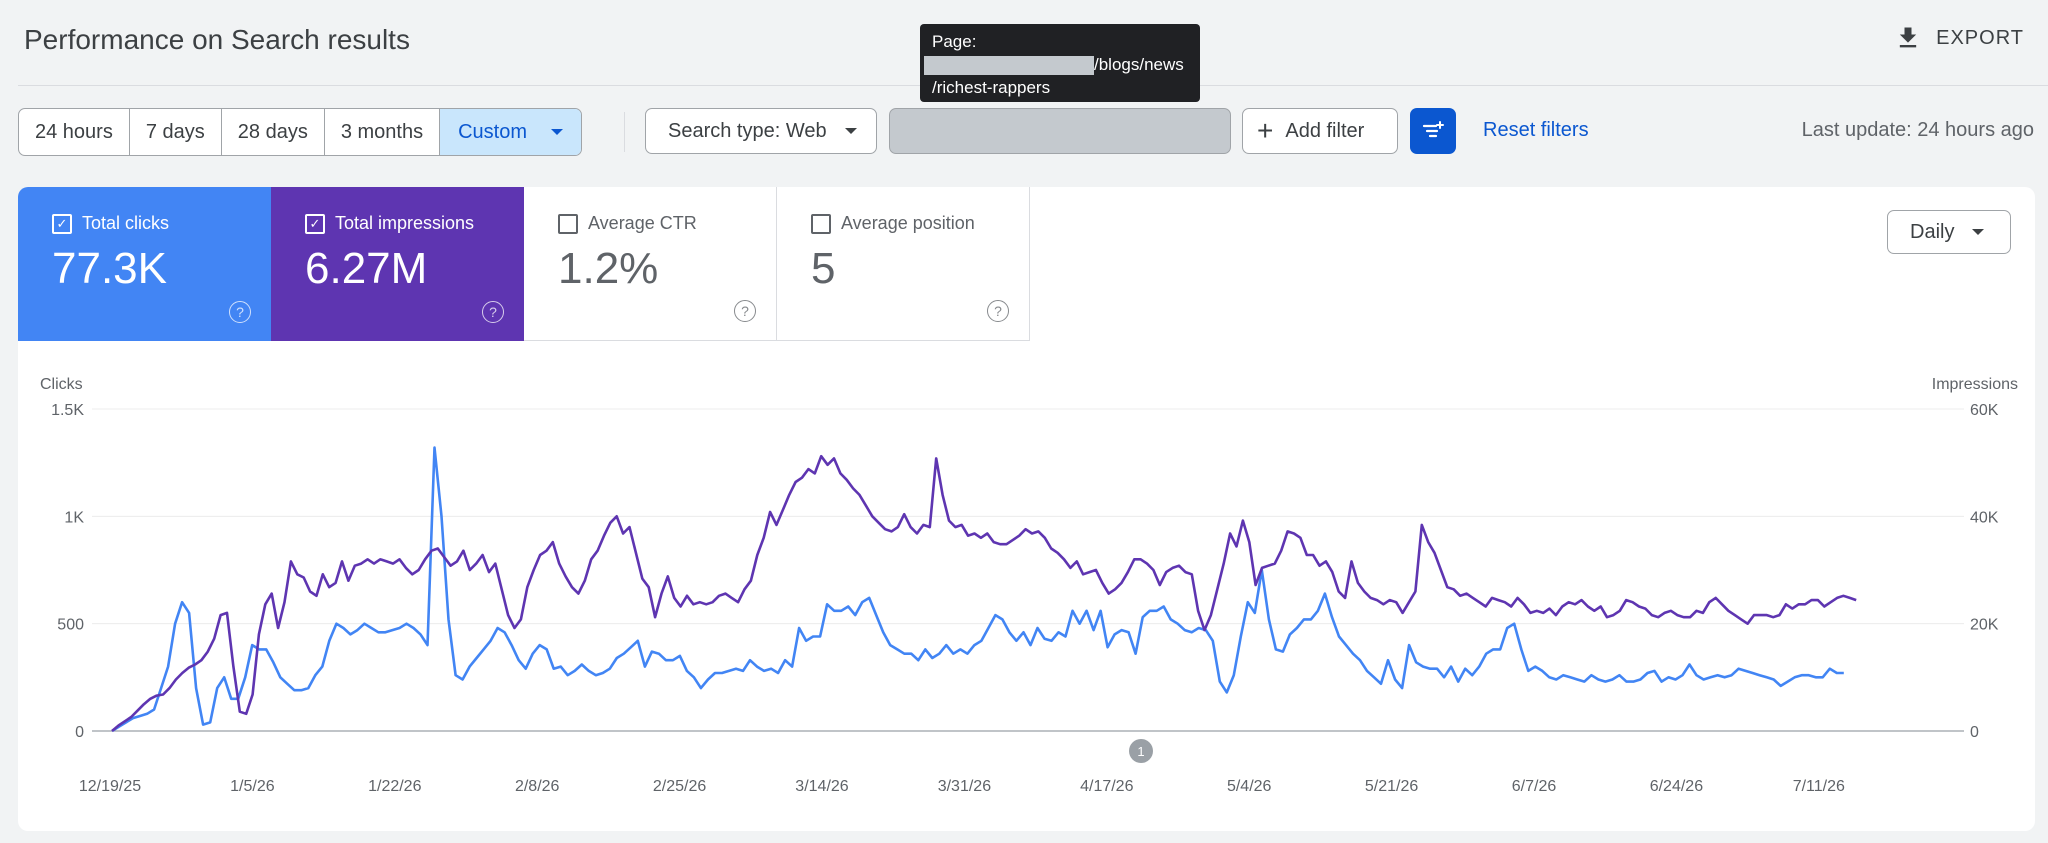 The height and width of the screenshot is (843, 2048). Describe the element at coordinates (1984, 410) in the screenshot. I see `right-tick-label: 60K` at that location.